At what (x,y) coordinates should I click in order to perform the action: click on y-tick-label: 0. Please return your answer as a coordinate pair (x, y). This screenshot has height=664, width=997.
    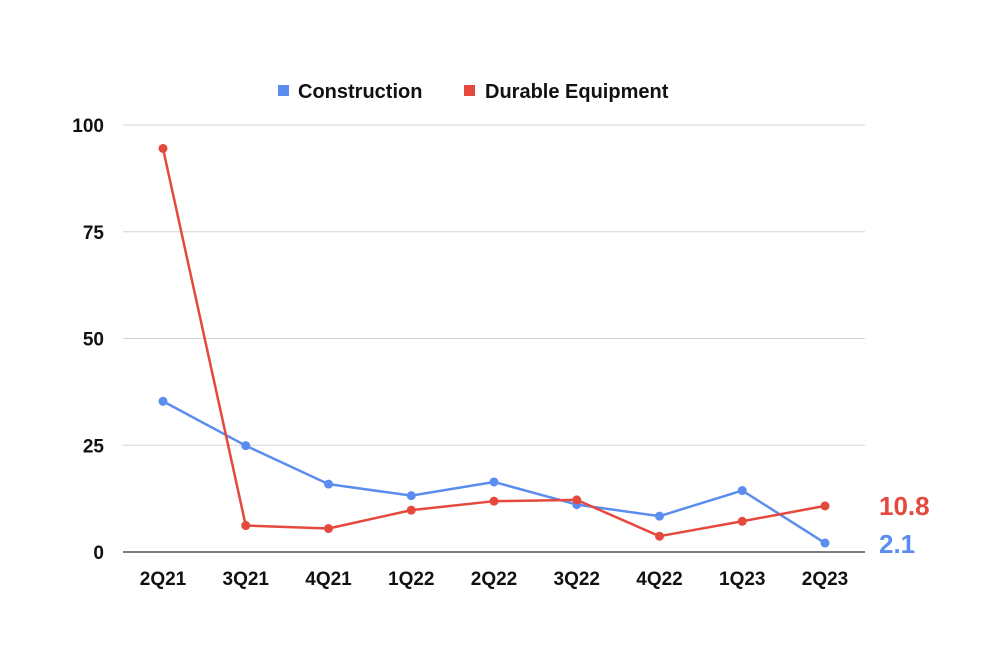
    Looking at the image, I should click on (98, 553).